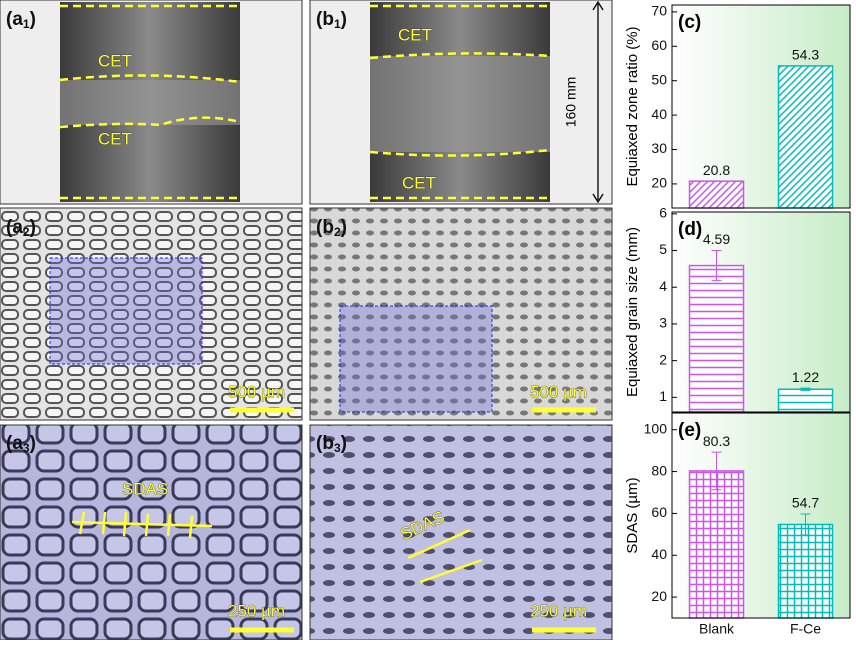 The height and width of the screenshot is (645, 856). I want to click on value-label: 80.3, so click(716, 441).